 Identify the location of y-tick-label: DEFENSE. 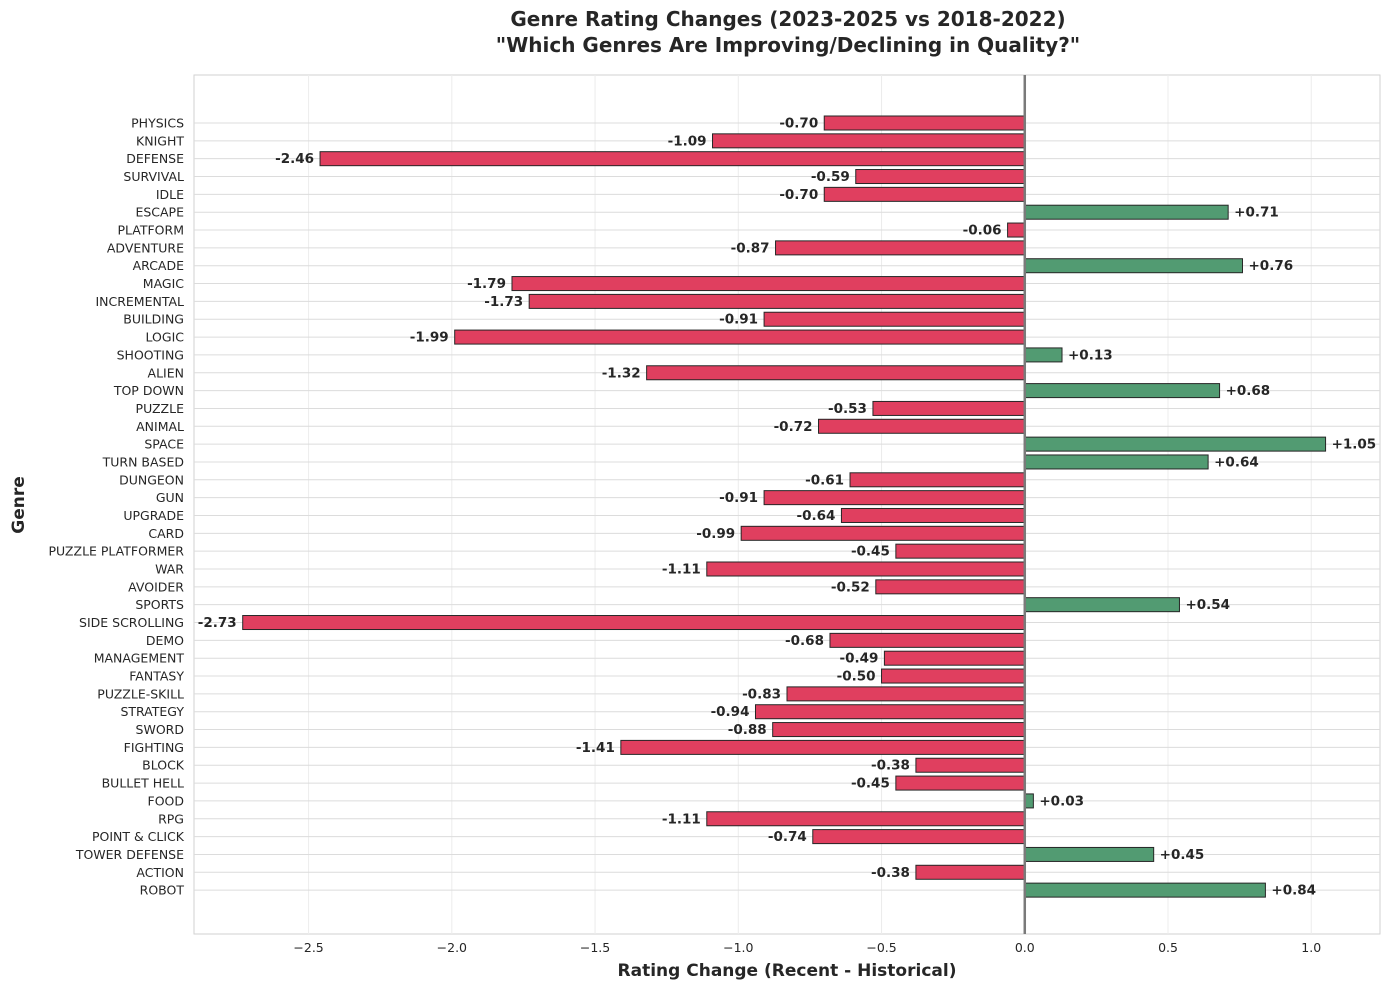
(155, 158).